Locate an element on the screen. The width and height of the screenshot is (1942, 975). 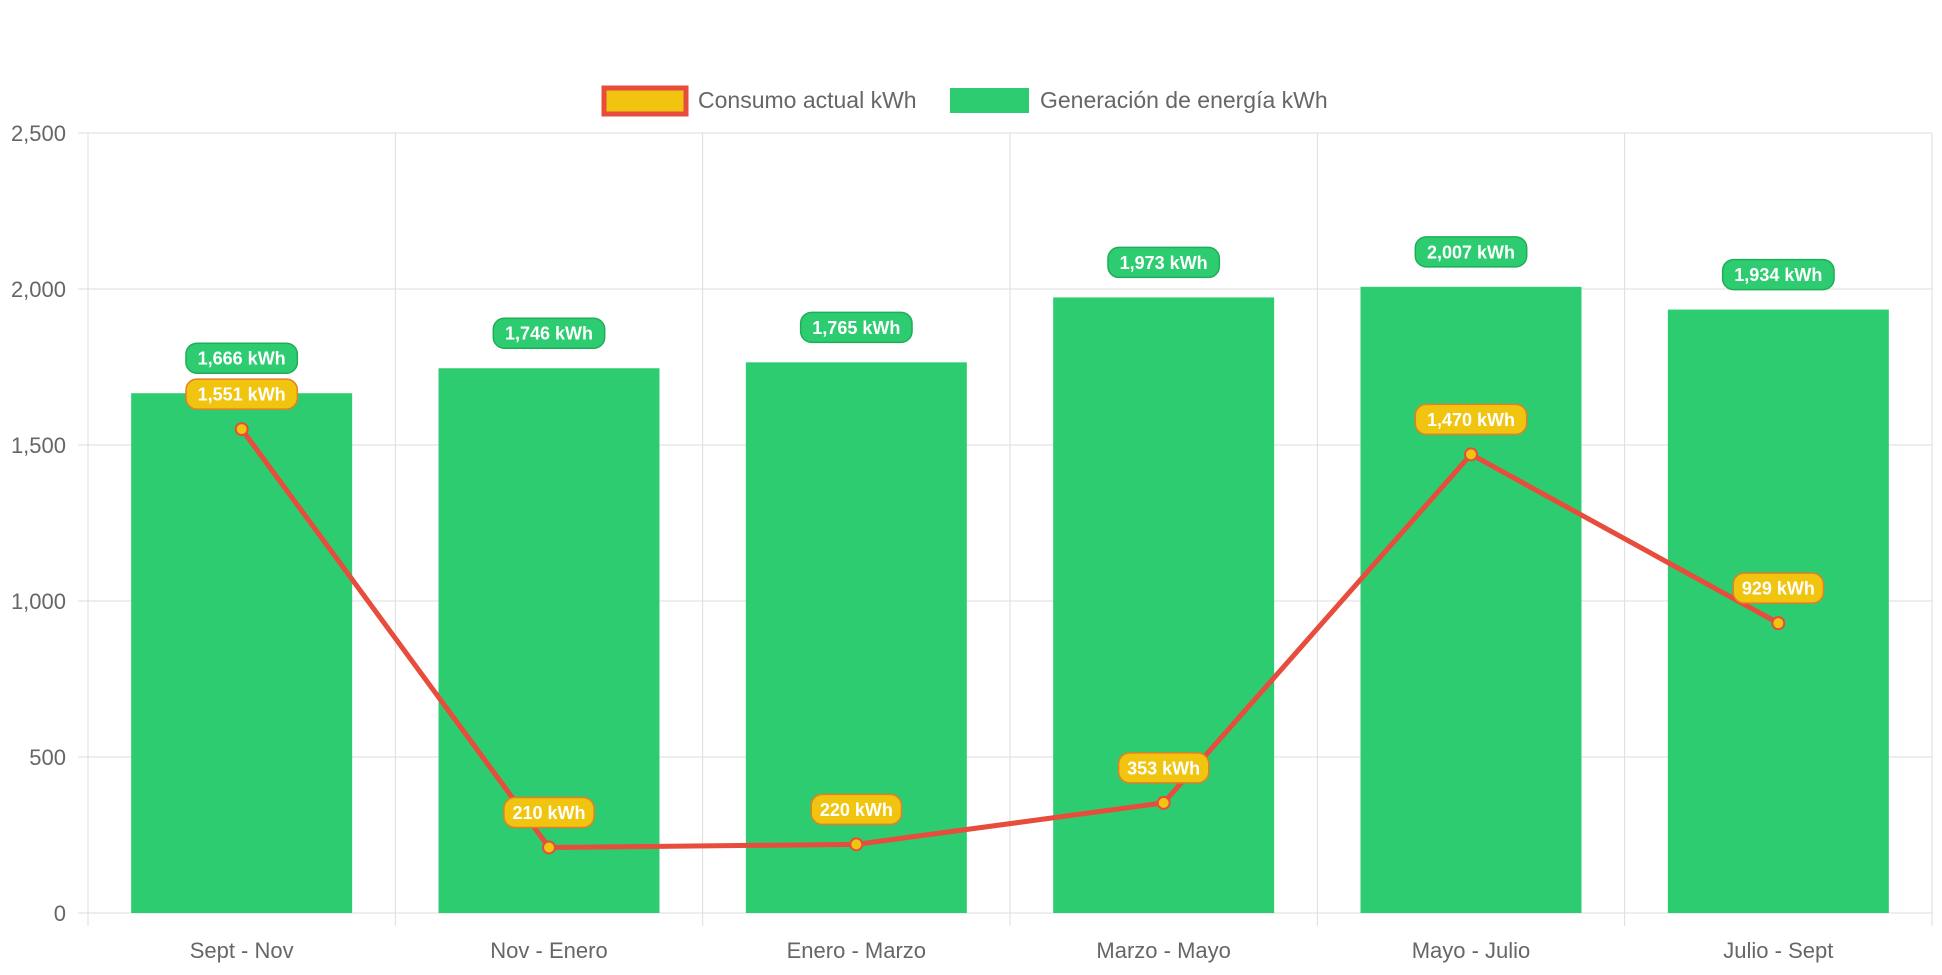
line-value-label: 220 kWh is located at coordinates (856, 809).